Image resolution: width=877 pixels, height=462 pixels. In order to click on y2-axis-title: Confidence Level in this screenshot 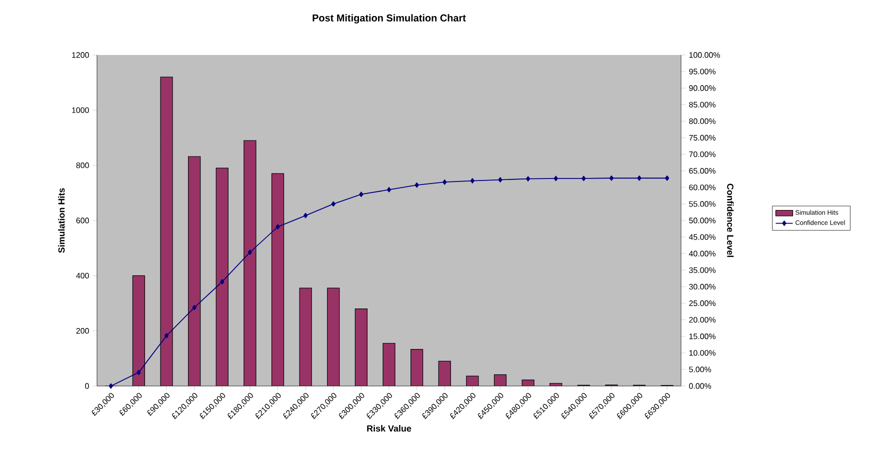, I will do `click(730, 220)`.